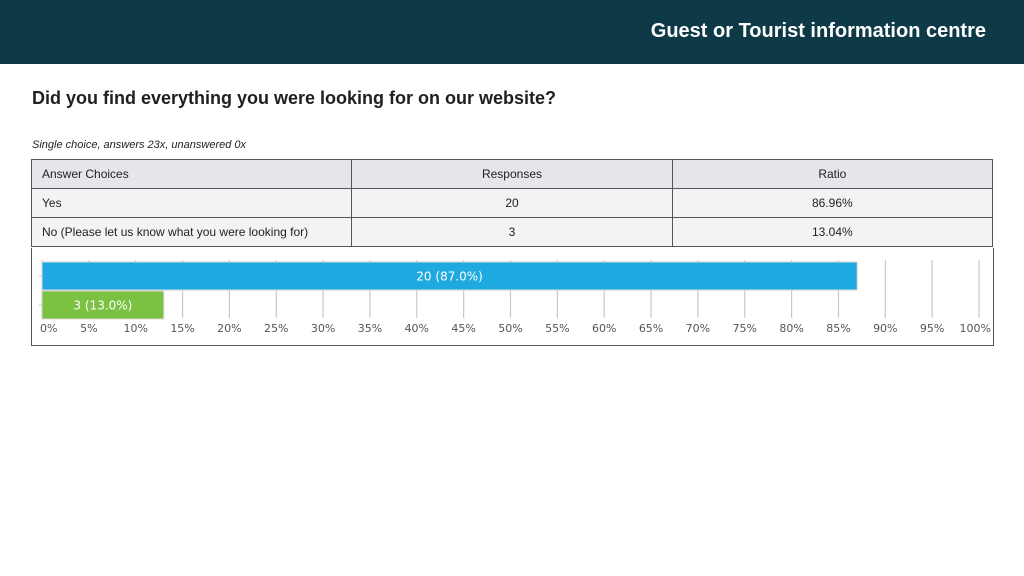  Describe the element at coordinates (975, 328) in the screenshot. I see `tick-label: 100%` at that location.